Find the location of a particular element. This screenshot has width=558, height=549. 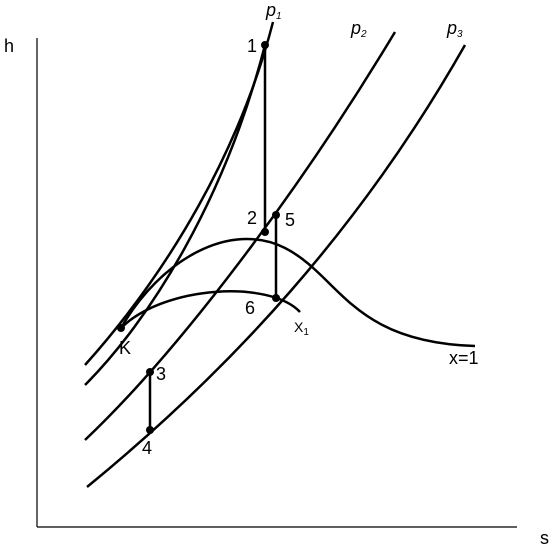

point-label: 1 is located at coordinates (252, 46).